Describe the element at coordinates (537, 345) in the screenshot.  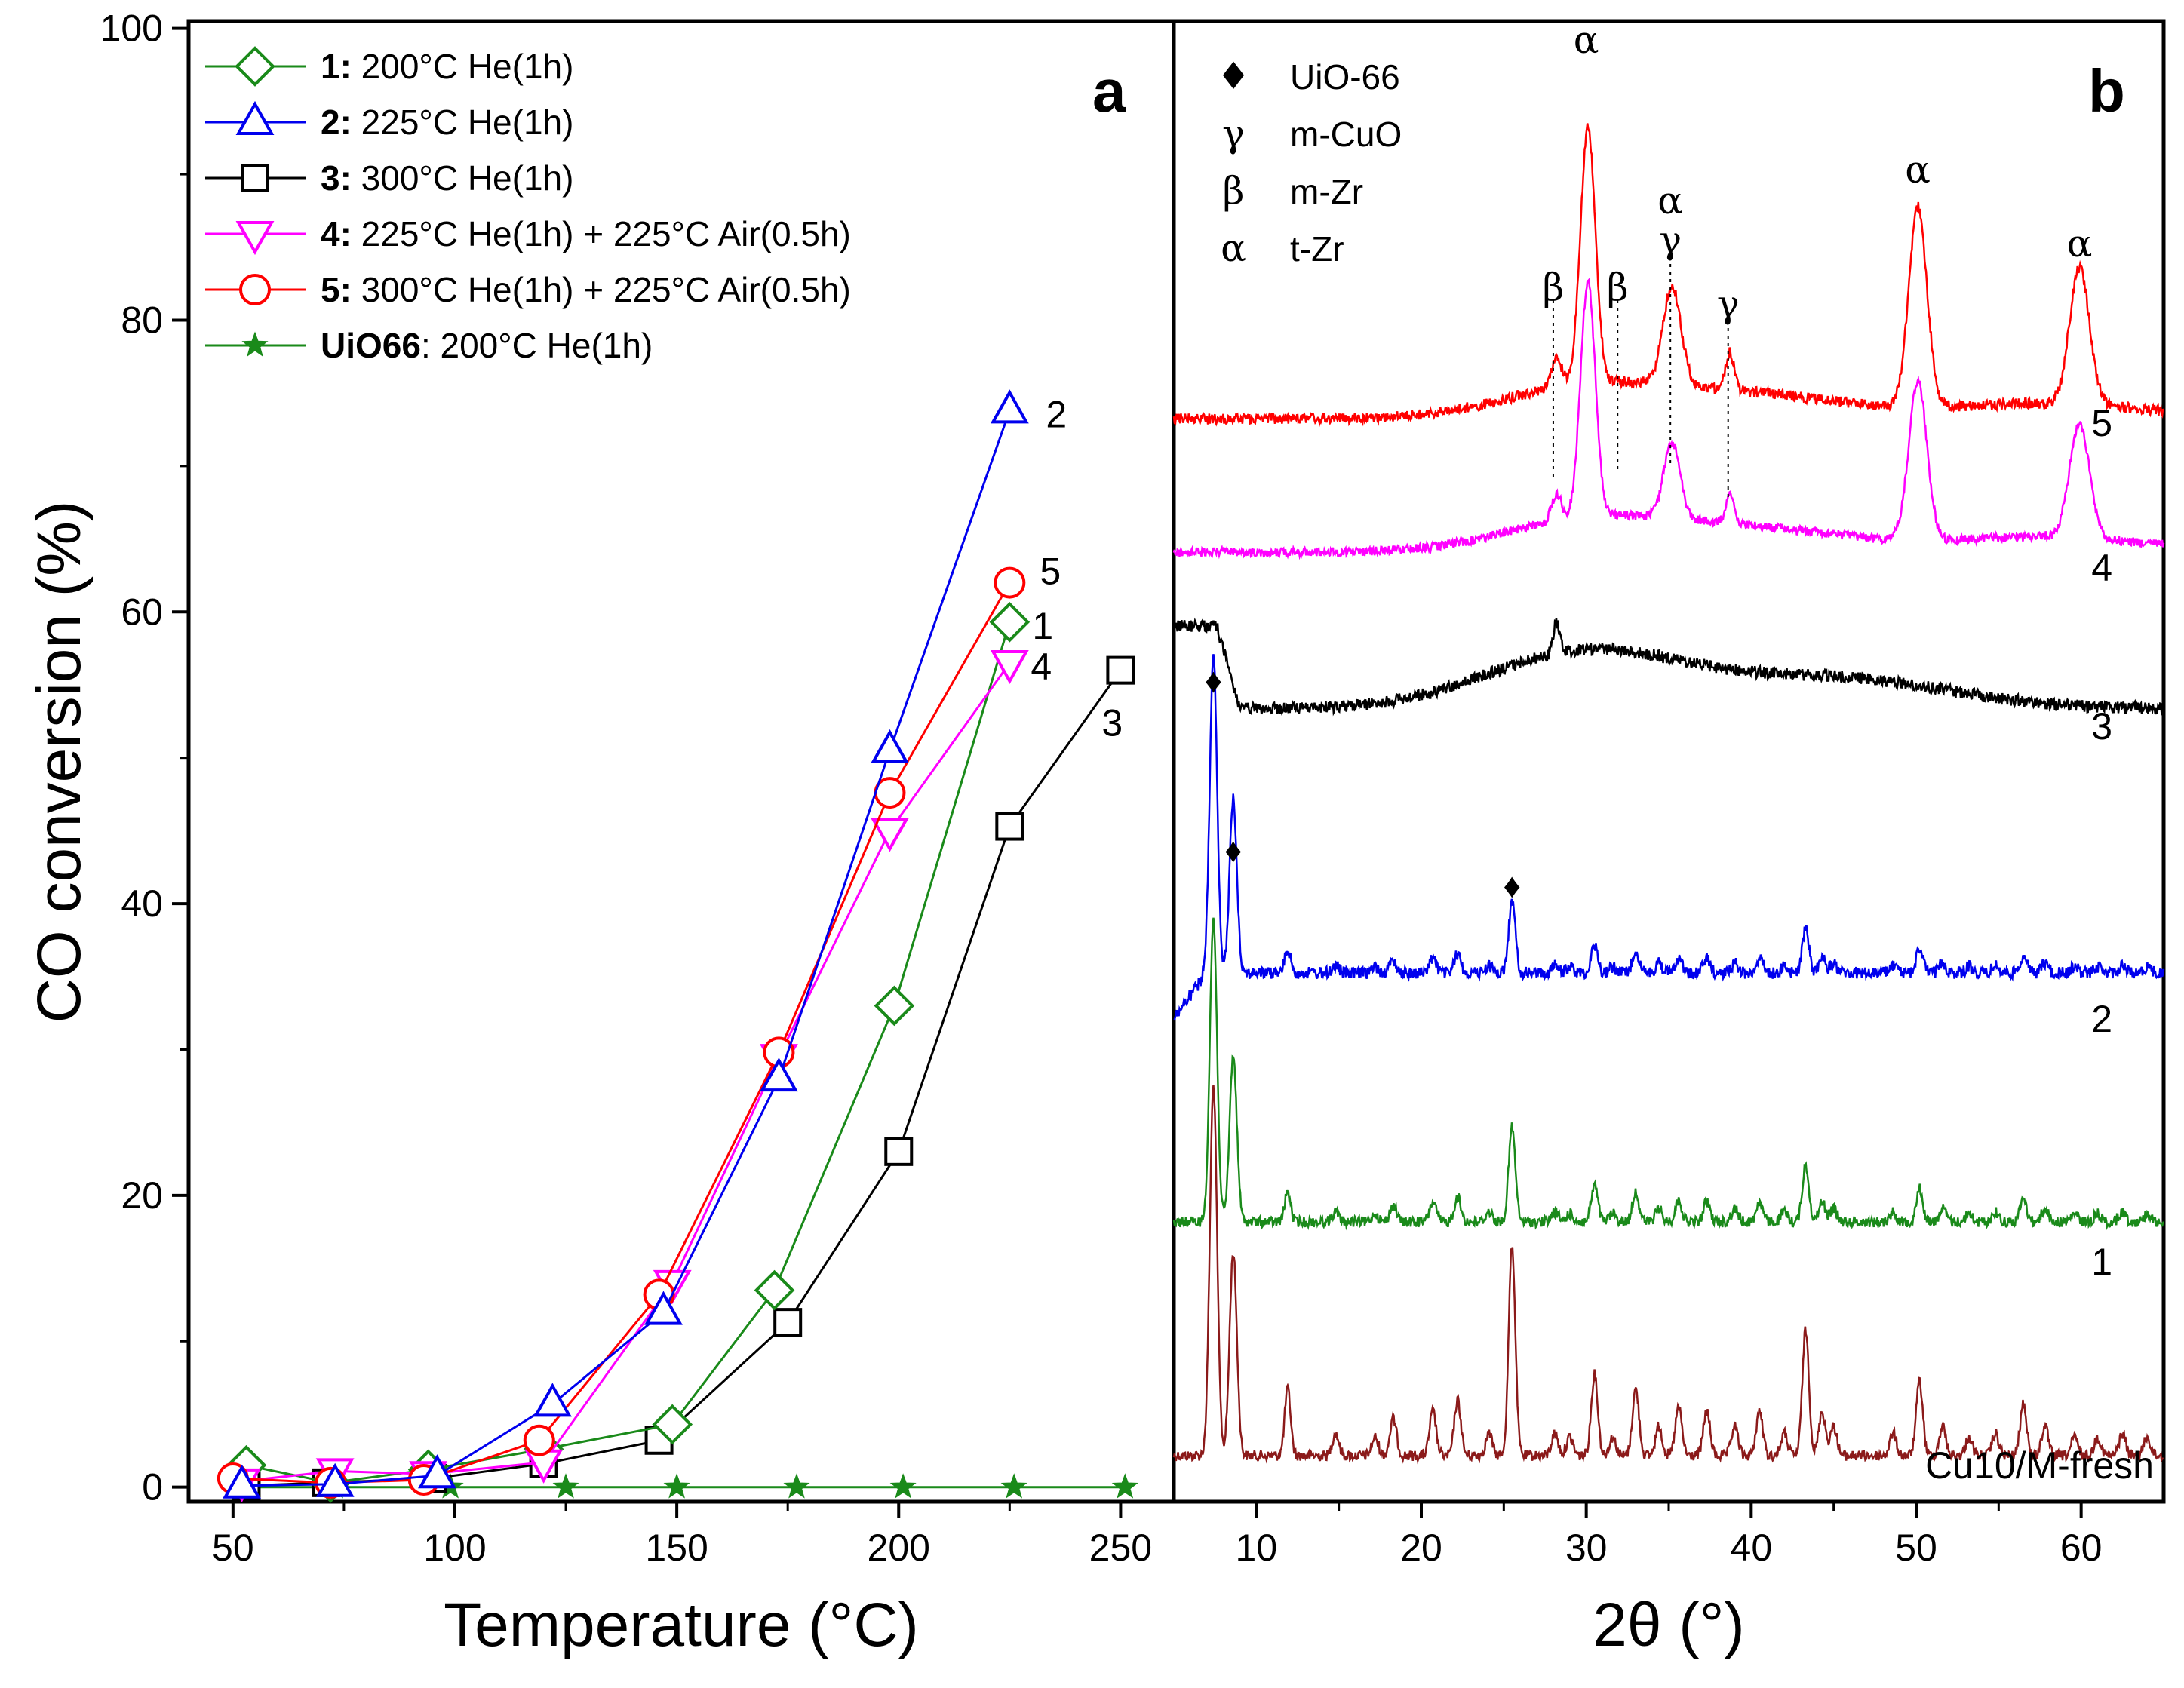
I see `legend-label-rest: : 200°C He(1h)` at that location.